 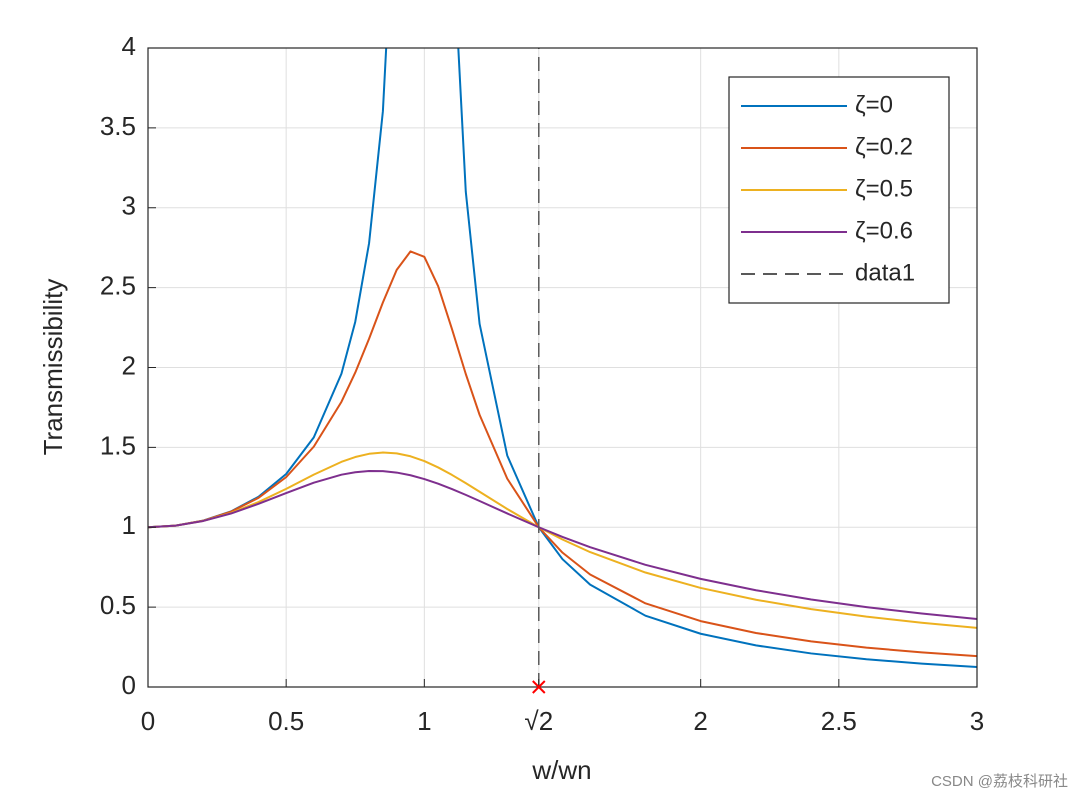 What do you see at coordinates (286, 721) in the screenshot?
I see `x-tick-label: 0.5` at bounding box center [286, 721].